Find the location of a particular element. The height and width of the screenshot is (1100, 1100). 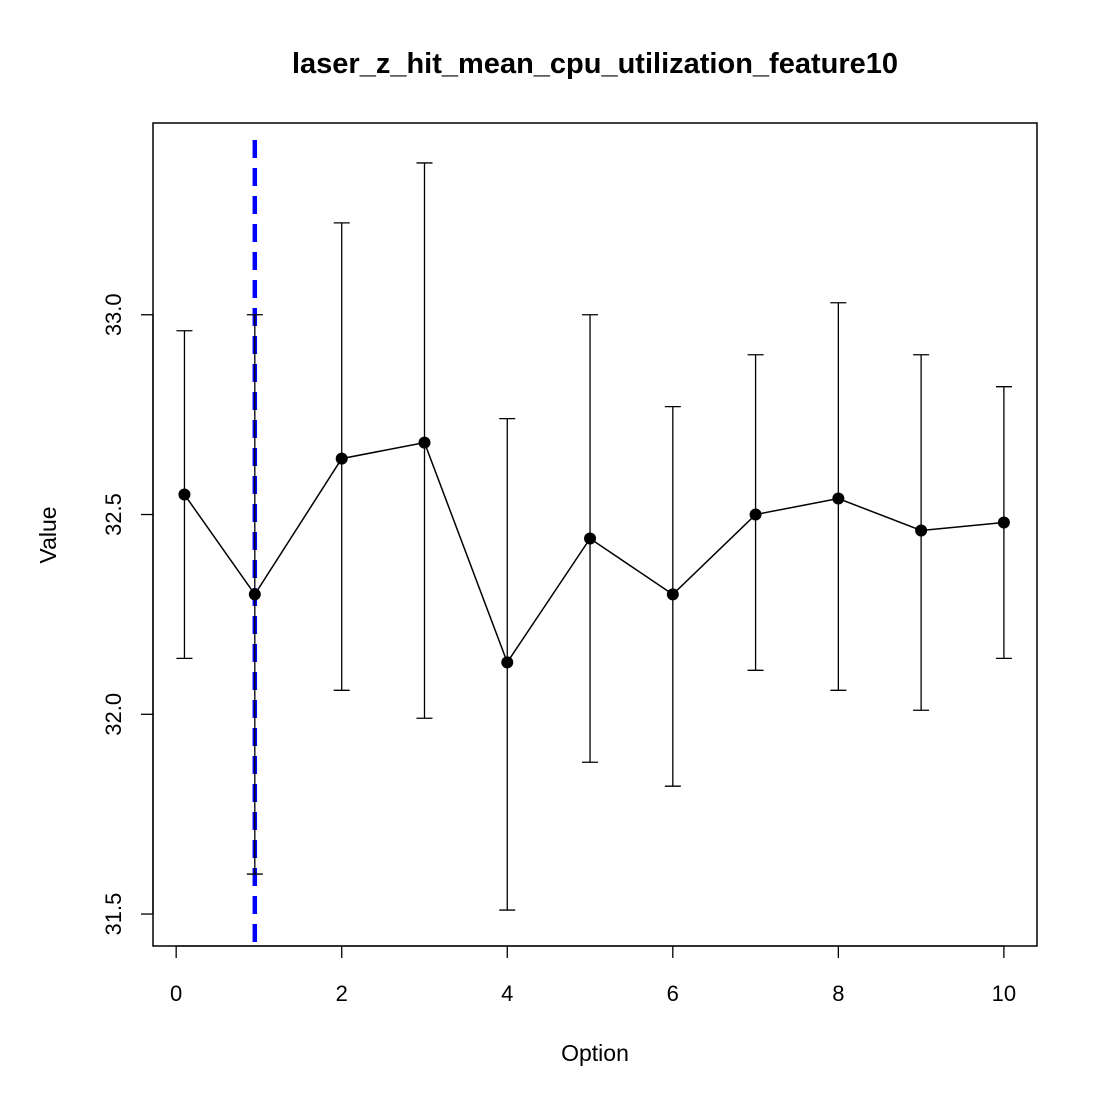

x-tick-label: 6 is located at coordinates (673, 993).